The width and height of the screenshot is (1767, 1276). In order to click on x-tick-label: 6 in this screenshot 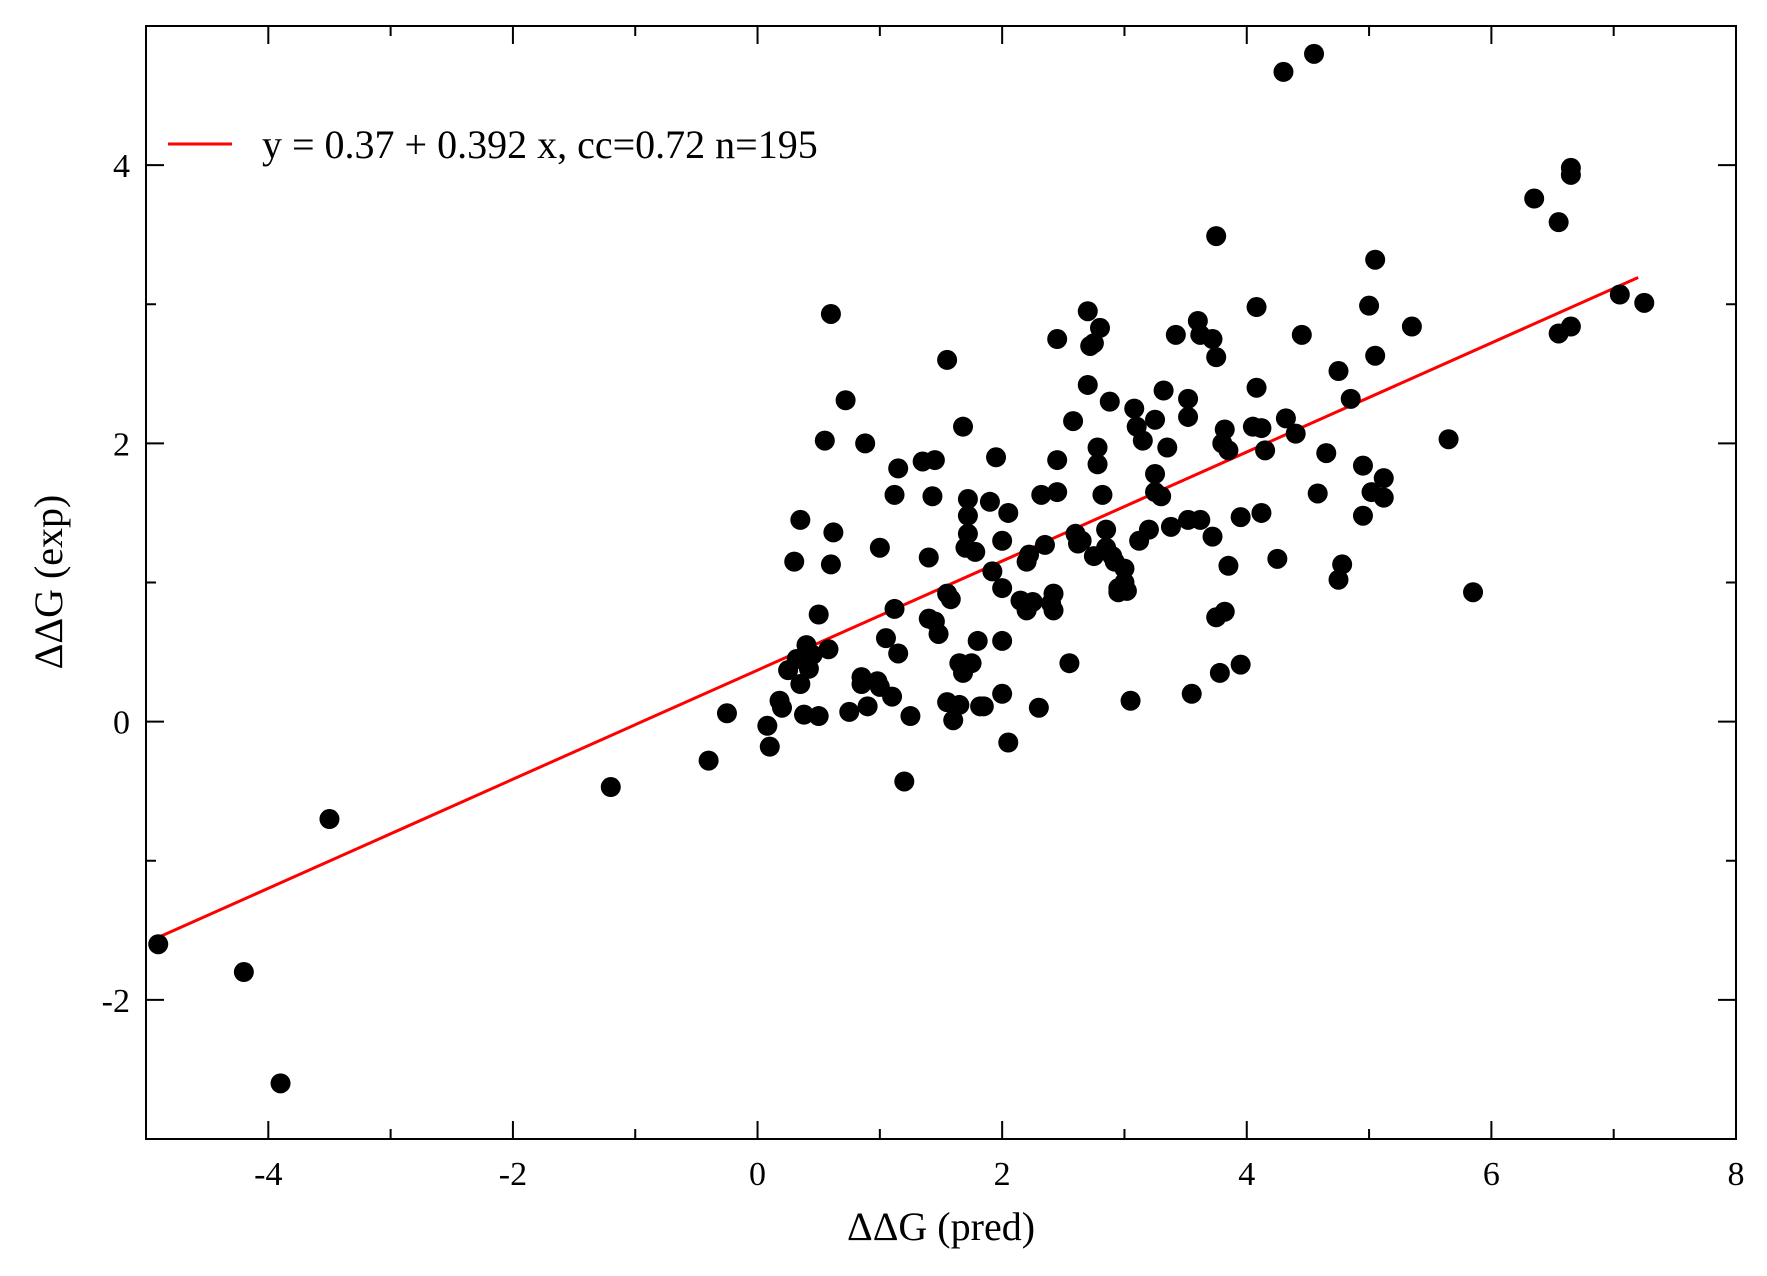, I will do `click(1491, 1174)`.